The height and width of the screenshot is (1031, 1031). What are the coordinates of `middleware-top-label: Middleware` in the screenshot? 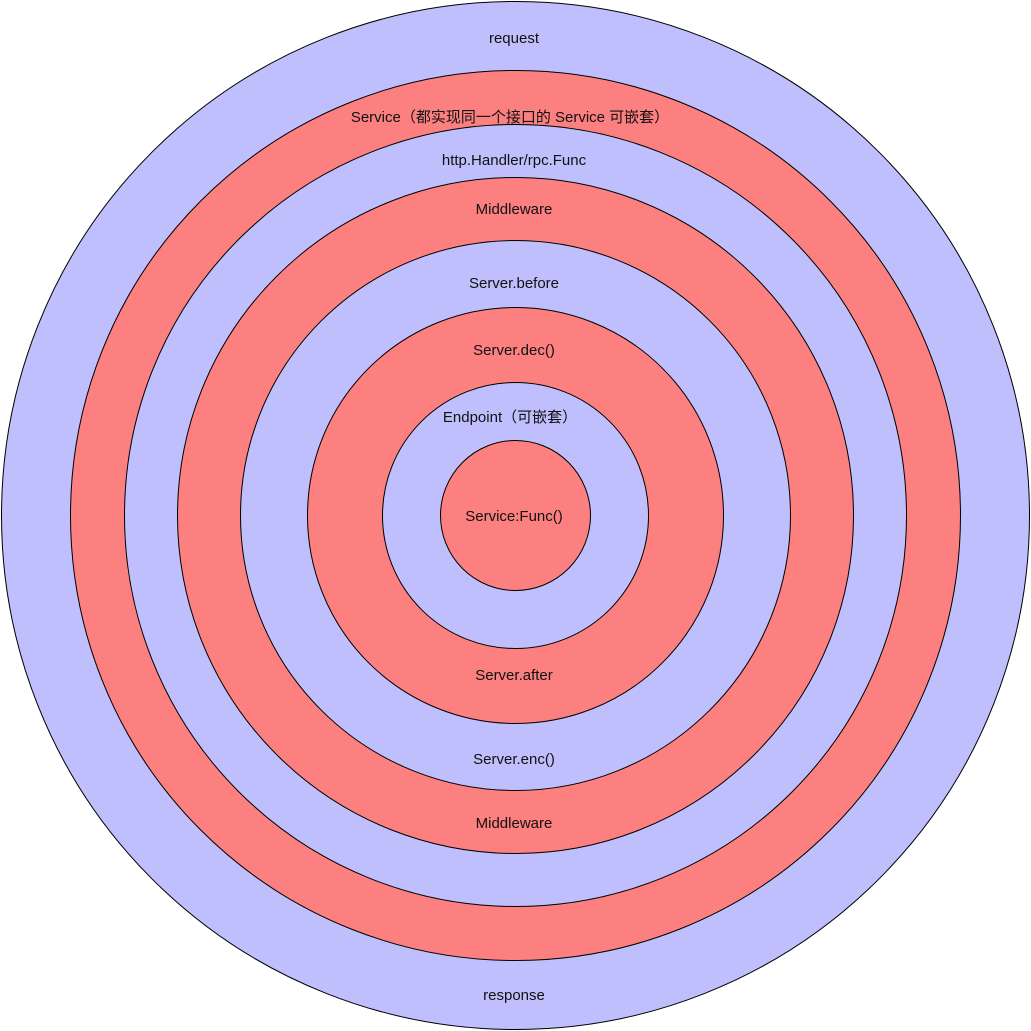 It's located at (514, 209).